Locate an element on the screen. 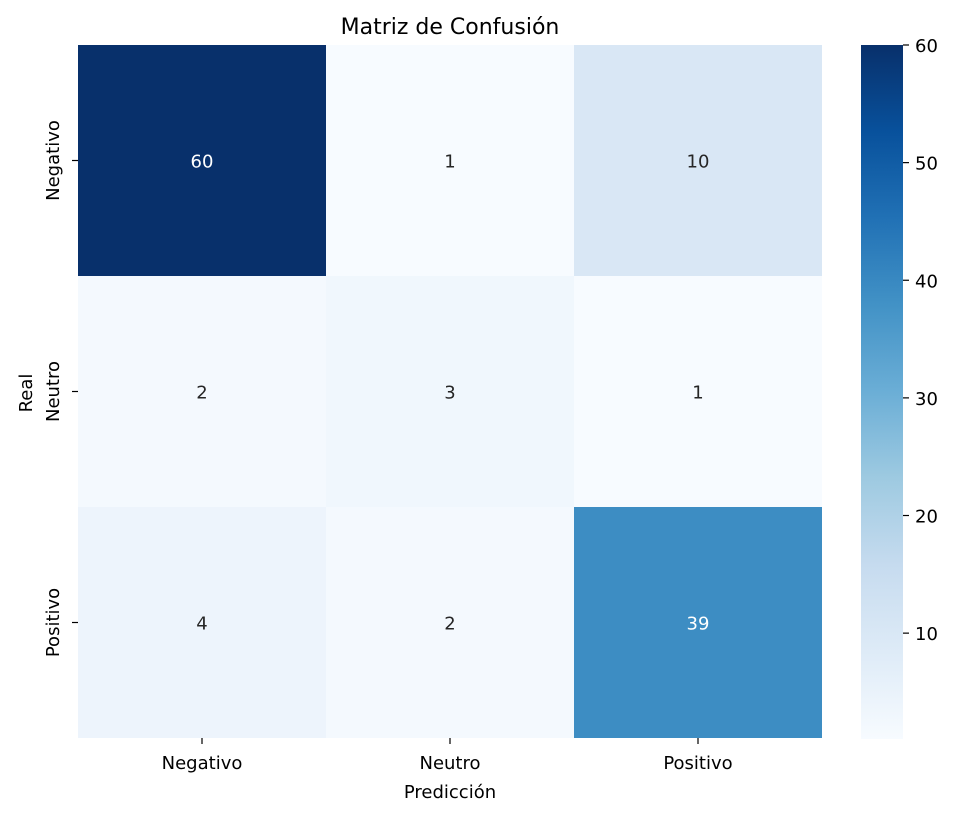 This screenshot has height=817, width=959. cell-value-label-1-1: 3 is located at coordinates (449, 393).